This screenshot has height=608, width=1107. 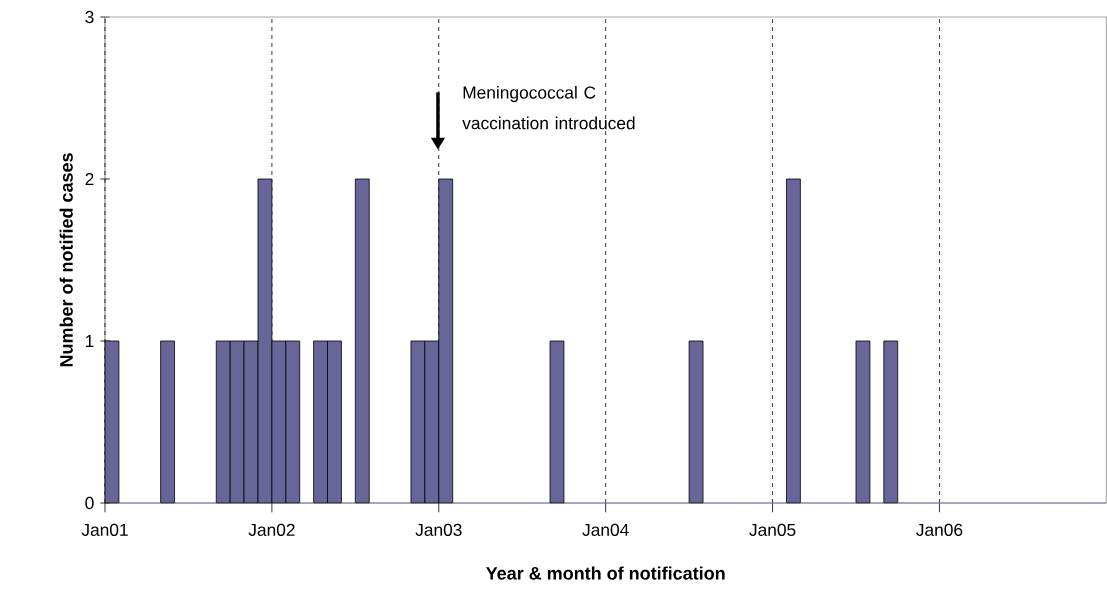 What do you see at coordinates (89, 341) in the screenshot?
I see `y-tick-label: 1` at bounding box center [89, 341].